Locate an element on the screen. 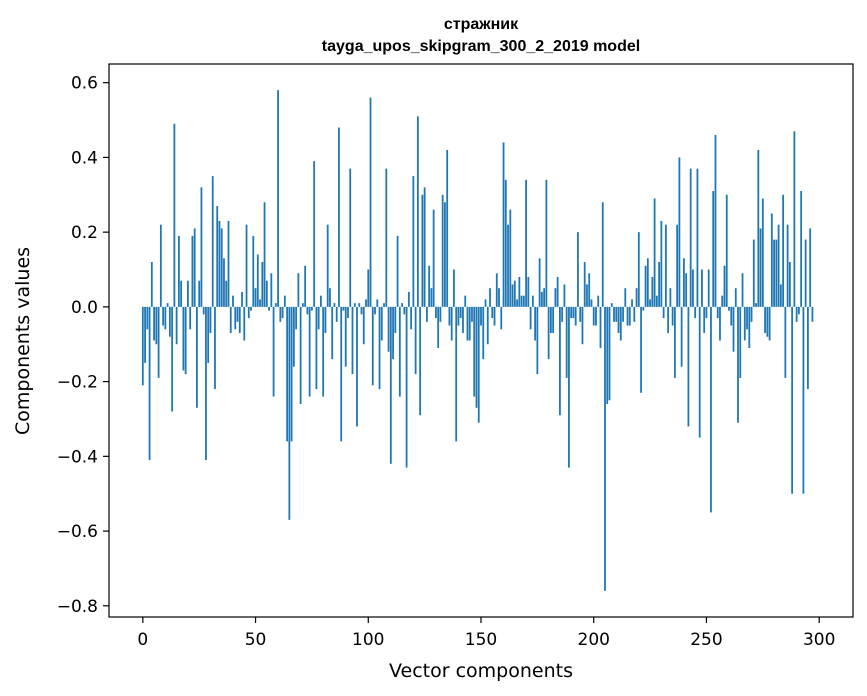 The width and height of the screenshot is (867, 696). y-tick-label-1: −0.6 is located at coordinates (77, 532).